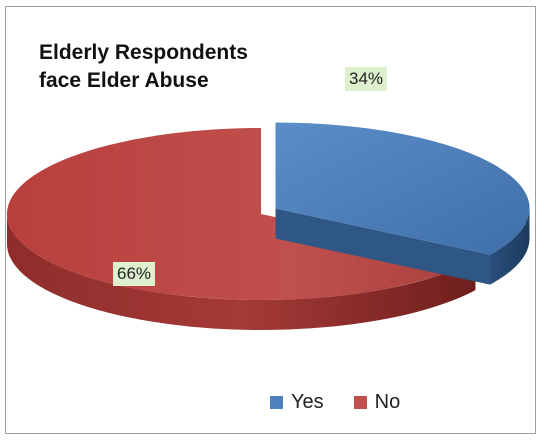  What do you see at coordinates (360, 402) in the screenshot?
I see `legend-swatch-no` at bounding box center [360, 402].